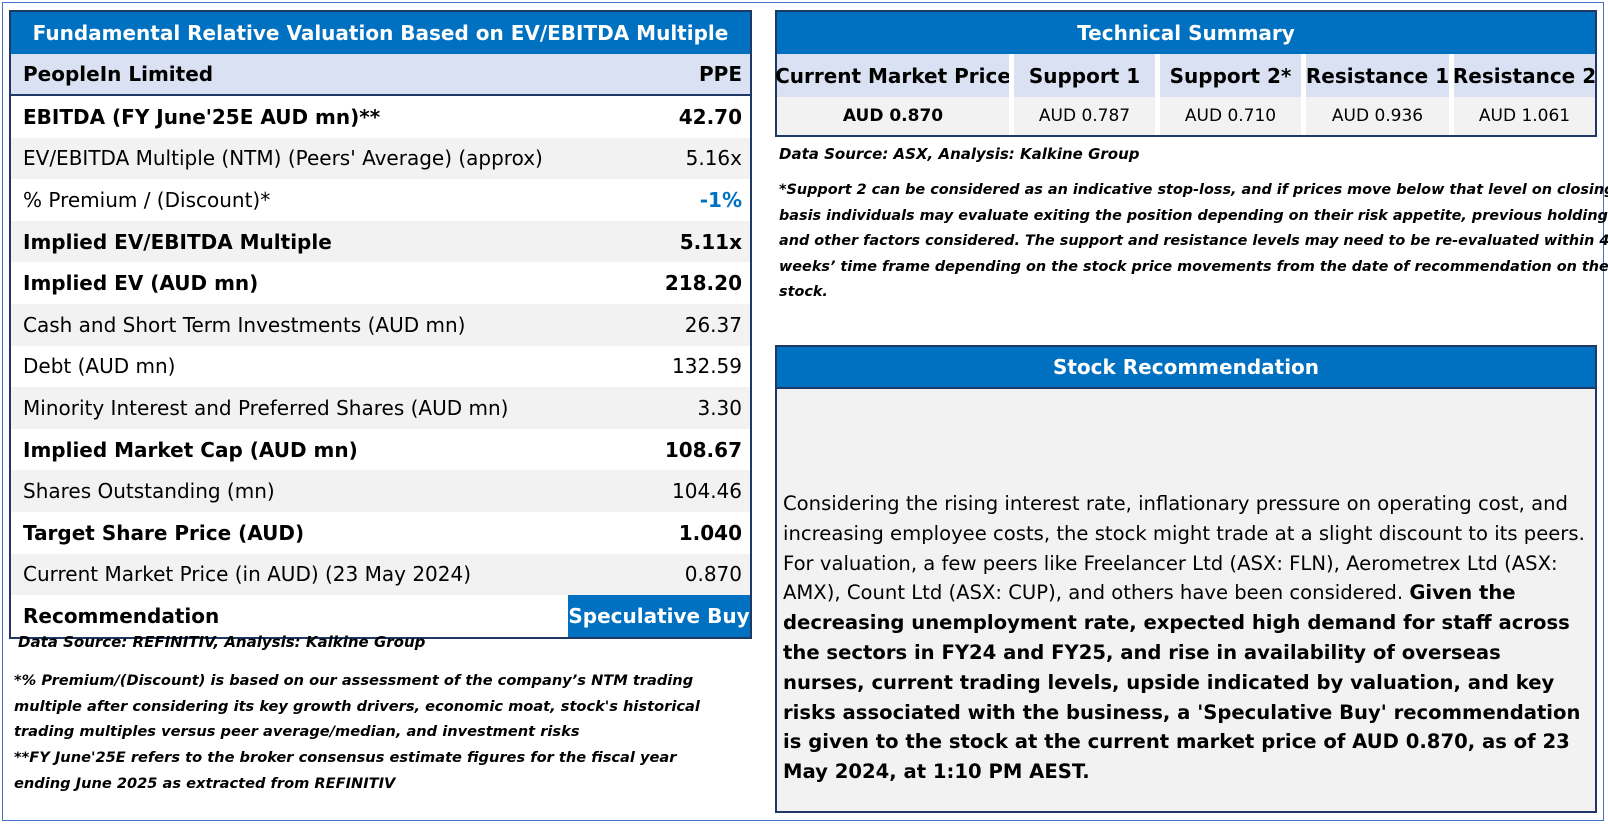 The image size is (1608, 825). What do you see at coordinates (713, 324) in the screenshot?
I see `row-value: 26.37` at bounding box center [713, 324].